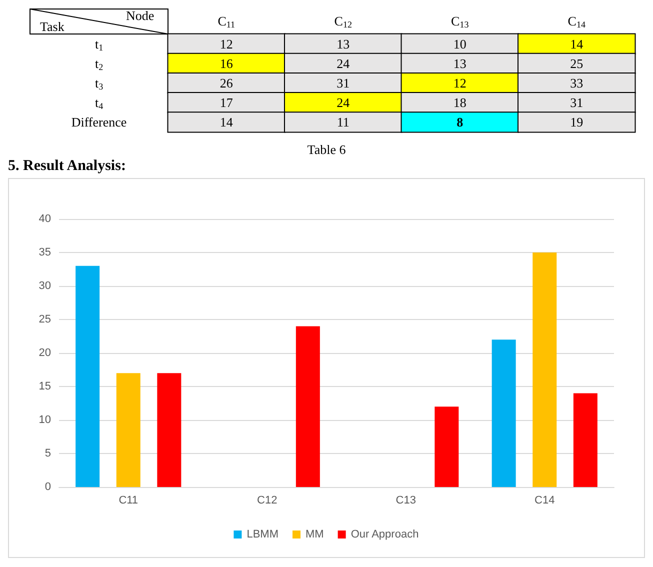  What do you see at coordinates (44, 252) in the screenshot?
I see `y-tick-label: 35` at bounding box center [44, 252].